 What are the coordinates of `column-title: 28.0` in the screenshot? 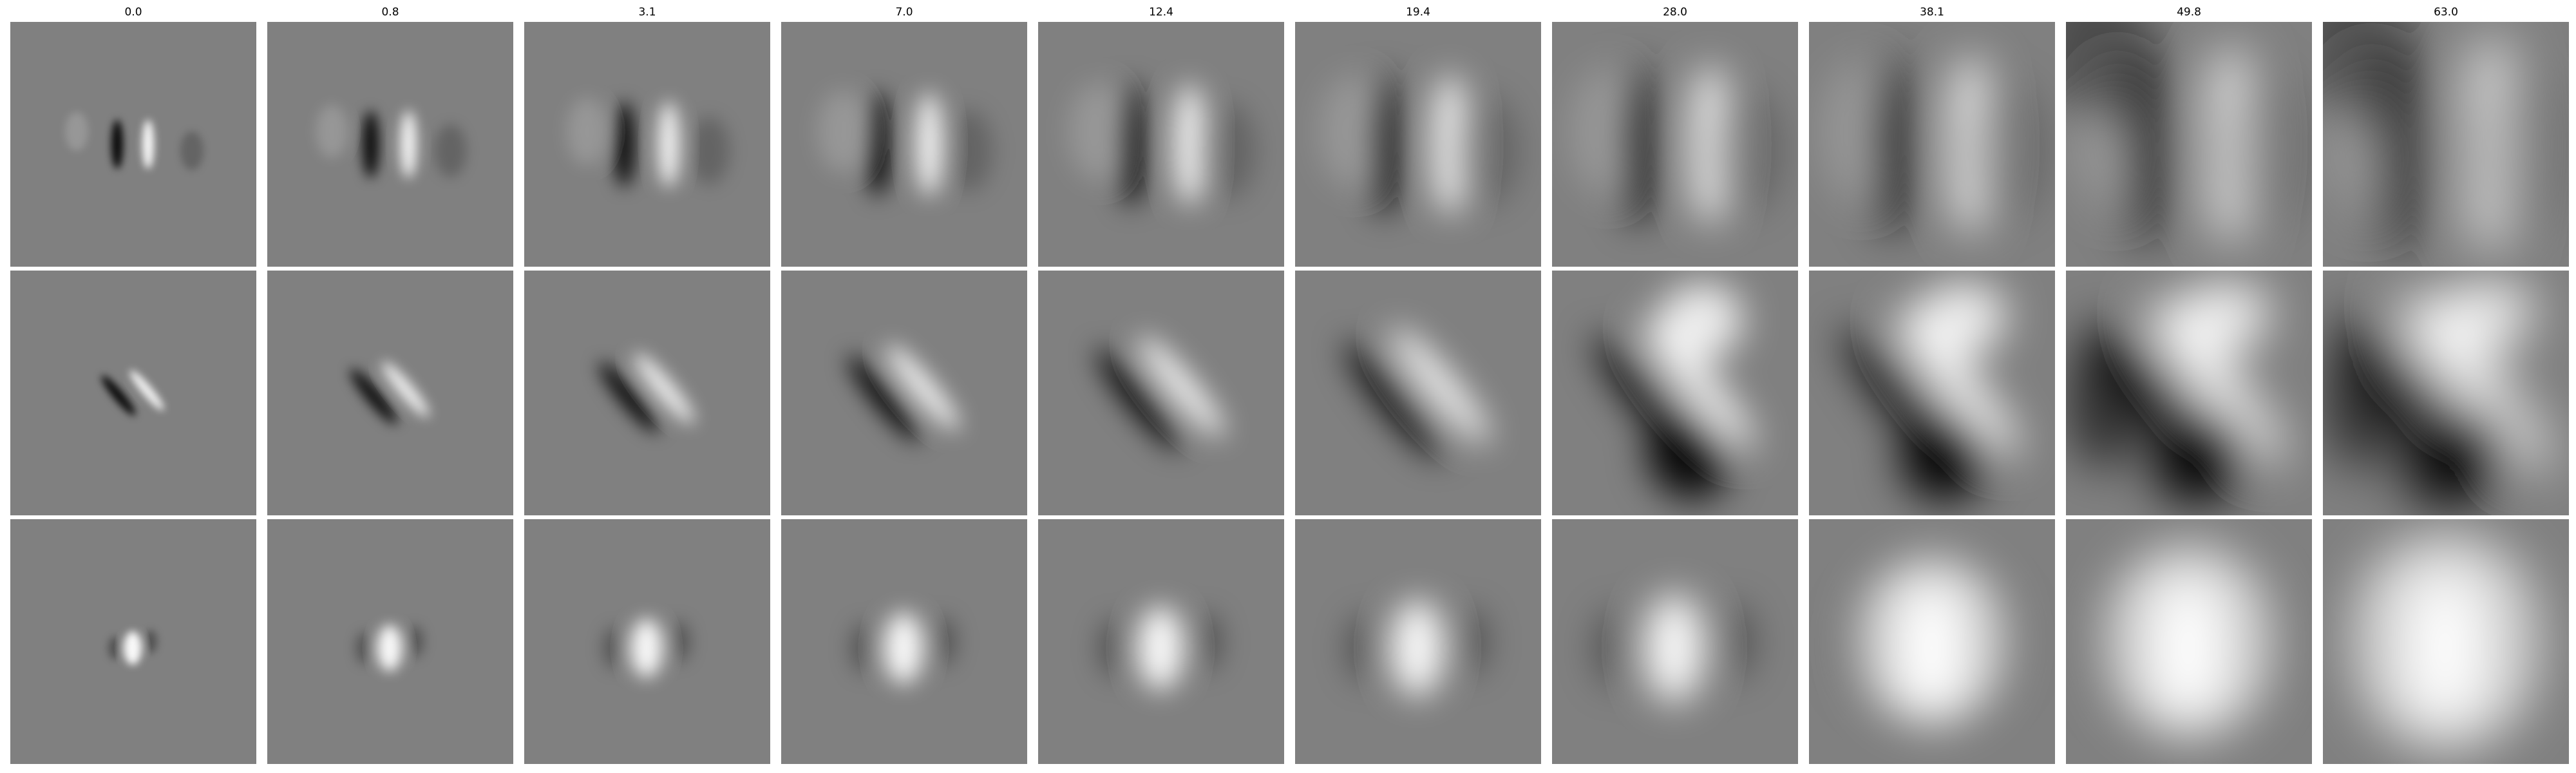 It's located at (1675, 12).